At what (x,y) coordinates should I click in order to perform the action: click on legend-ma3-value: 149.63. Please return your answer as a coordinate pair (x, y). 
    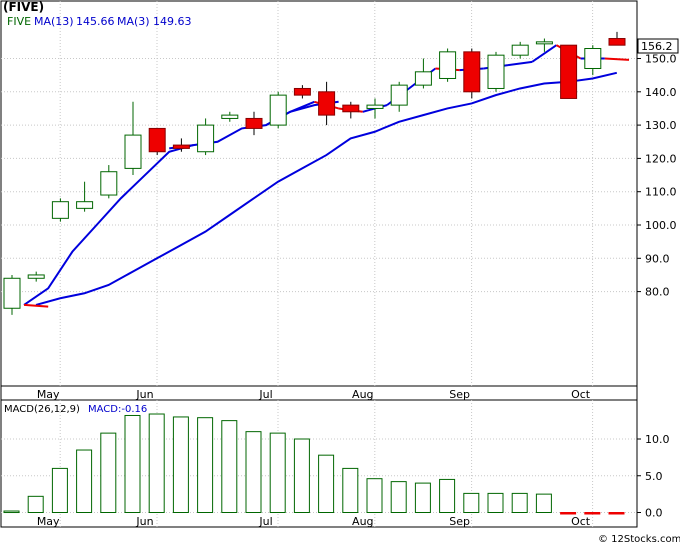
    Looking at the image, I should click on (172, 21).